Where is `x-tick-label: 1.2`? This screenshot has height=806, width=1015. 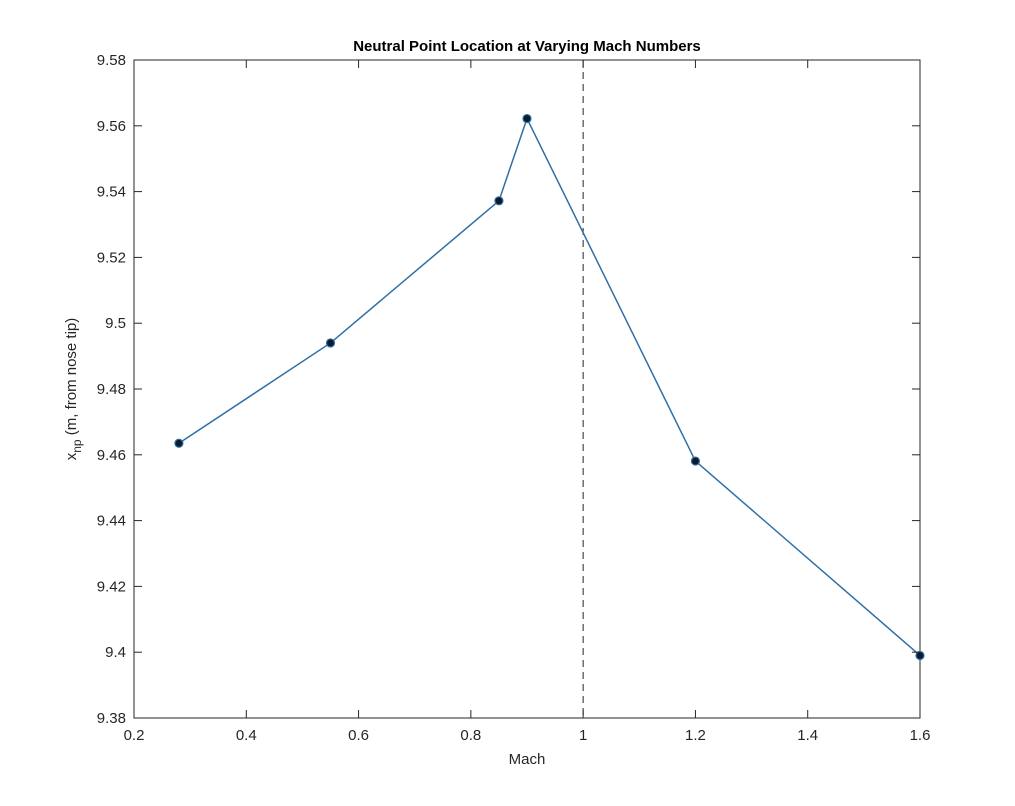 x-tick-label: 1.2 is located at coordinates (695, 735).